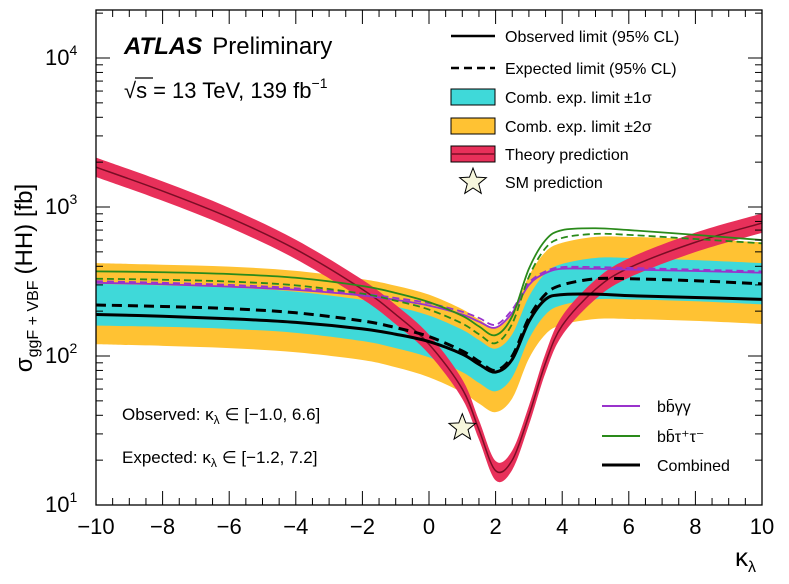 This screenshot has width=789, height=584. Describe the element at coordinates (674, 407) in the screenshot. I see `legend-bbyy-label: bb̄γγ` at that location.